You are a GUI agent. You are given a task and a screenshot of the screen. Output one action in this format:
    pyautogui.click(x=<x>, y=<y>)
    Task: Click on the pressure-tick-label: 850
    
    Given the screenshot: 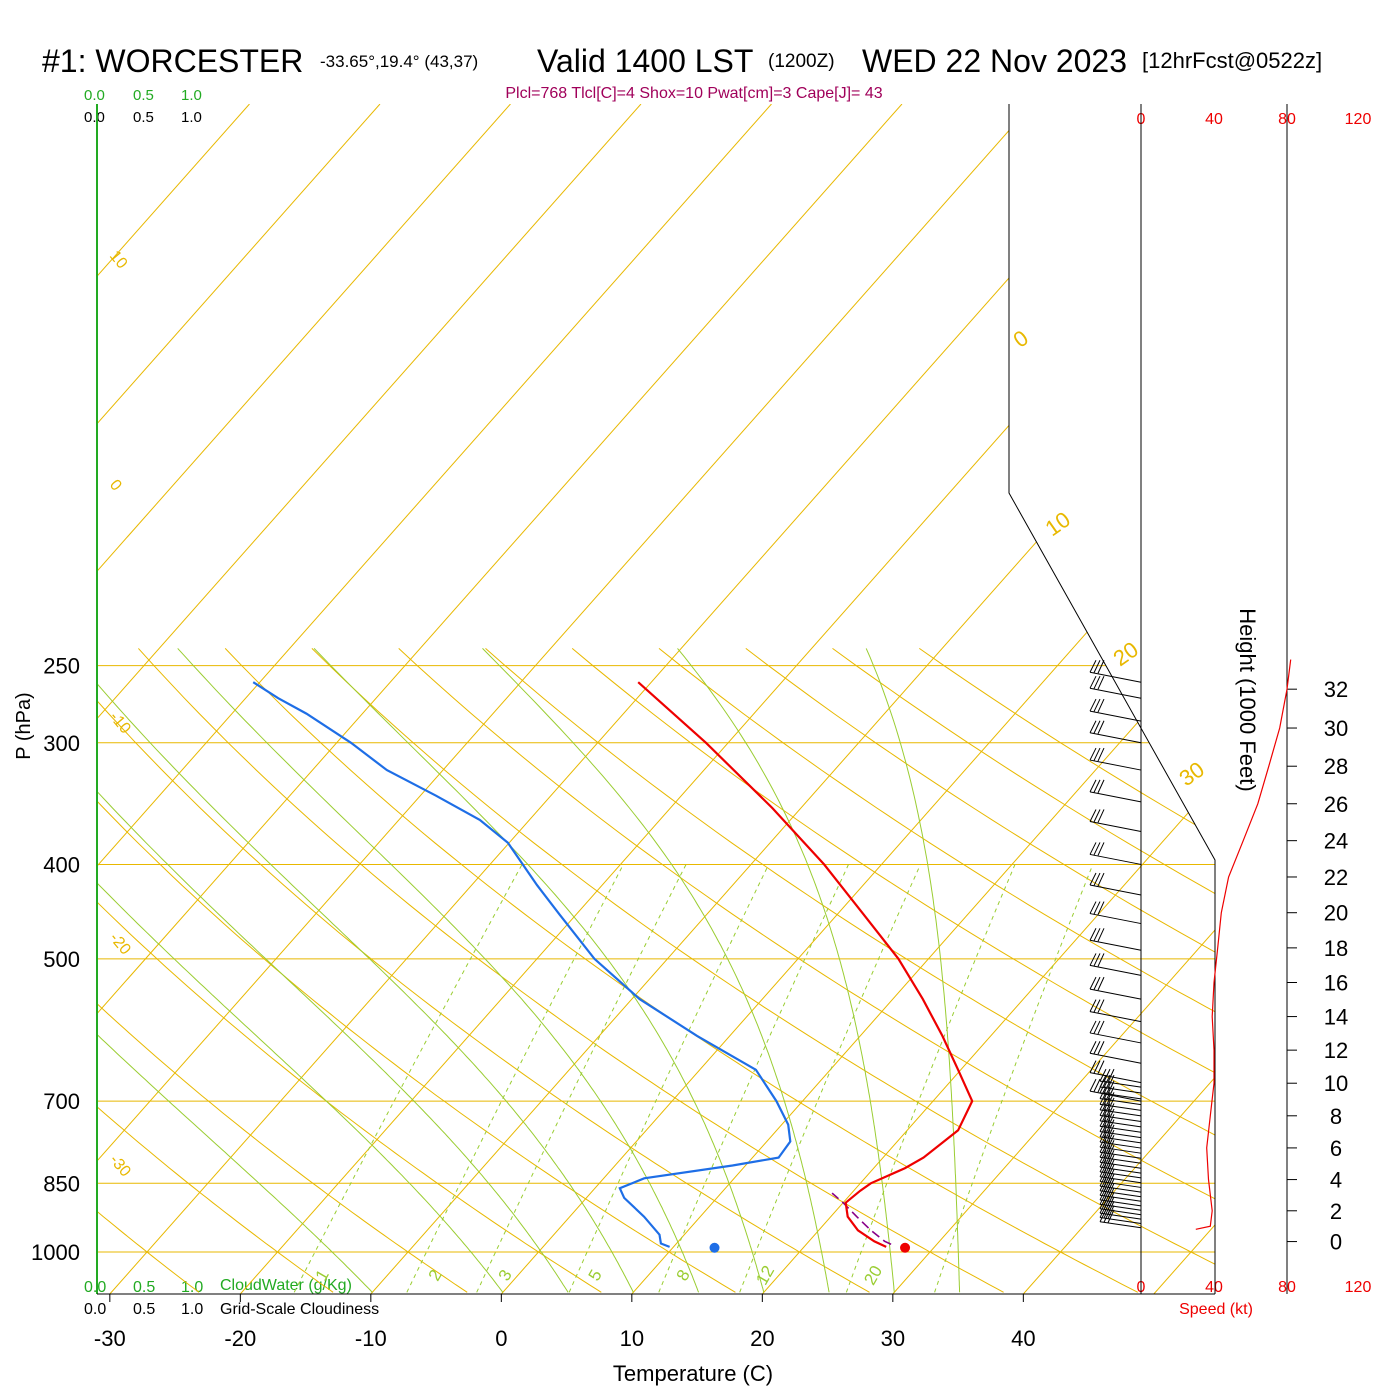 What is the action you would take?
    pyautogui.click(x=61, y=1183)
    